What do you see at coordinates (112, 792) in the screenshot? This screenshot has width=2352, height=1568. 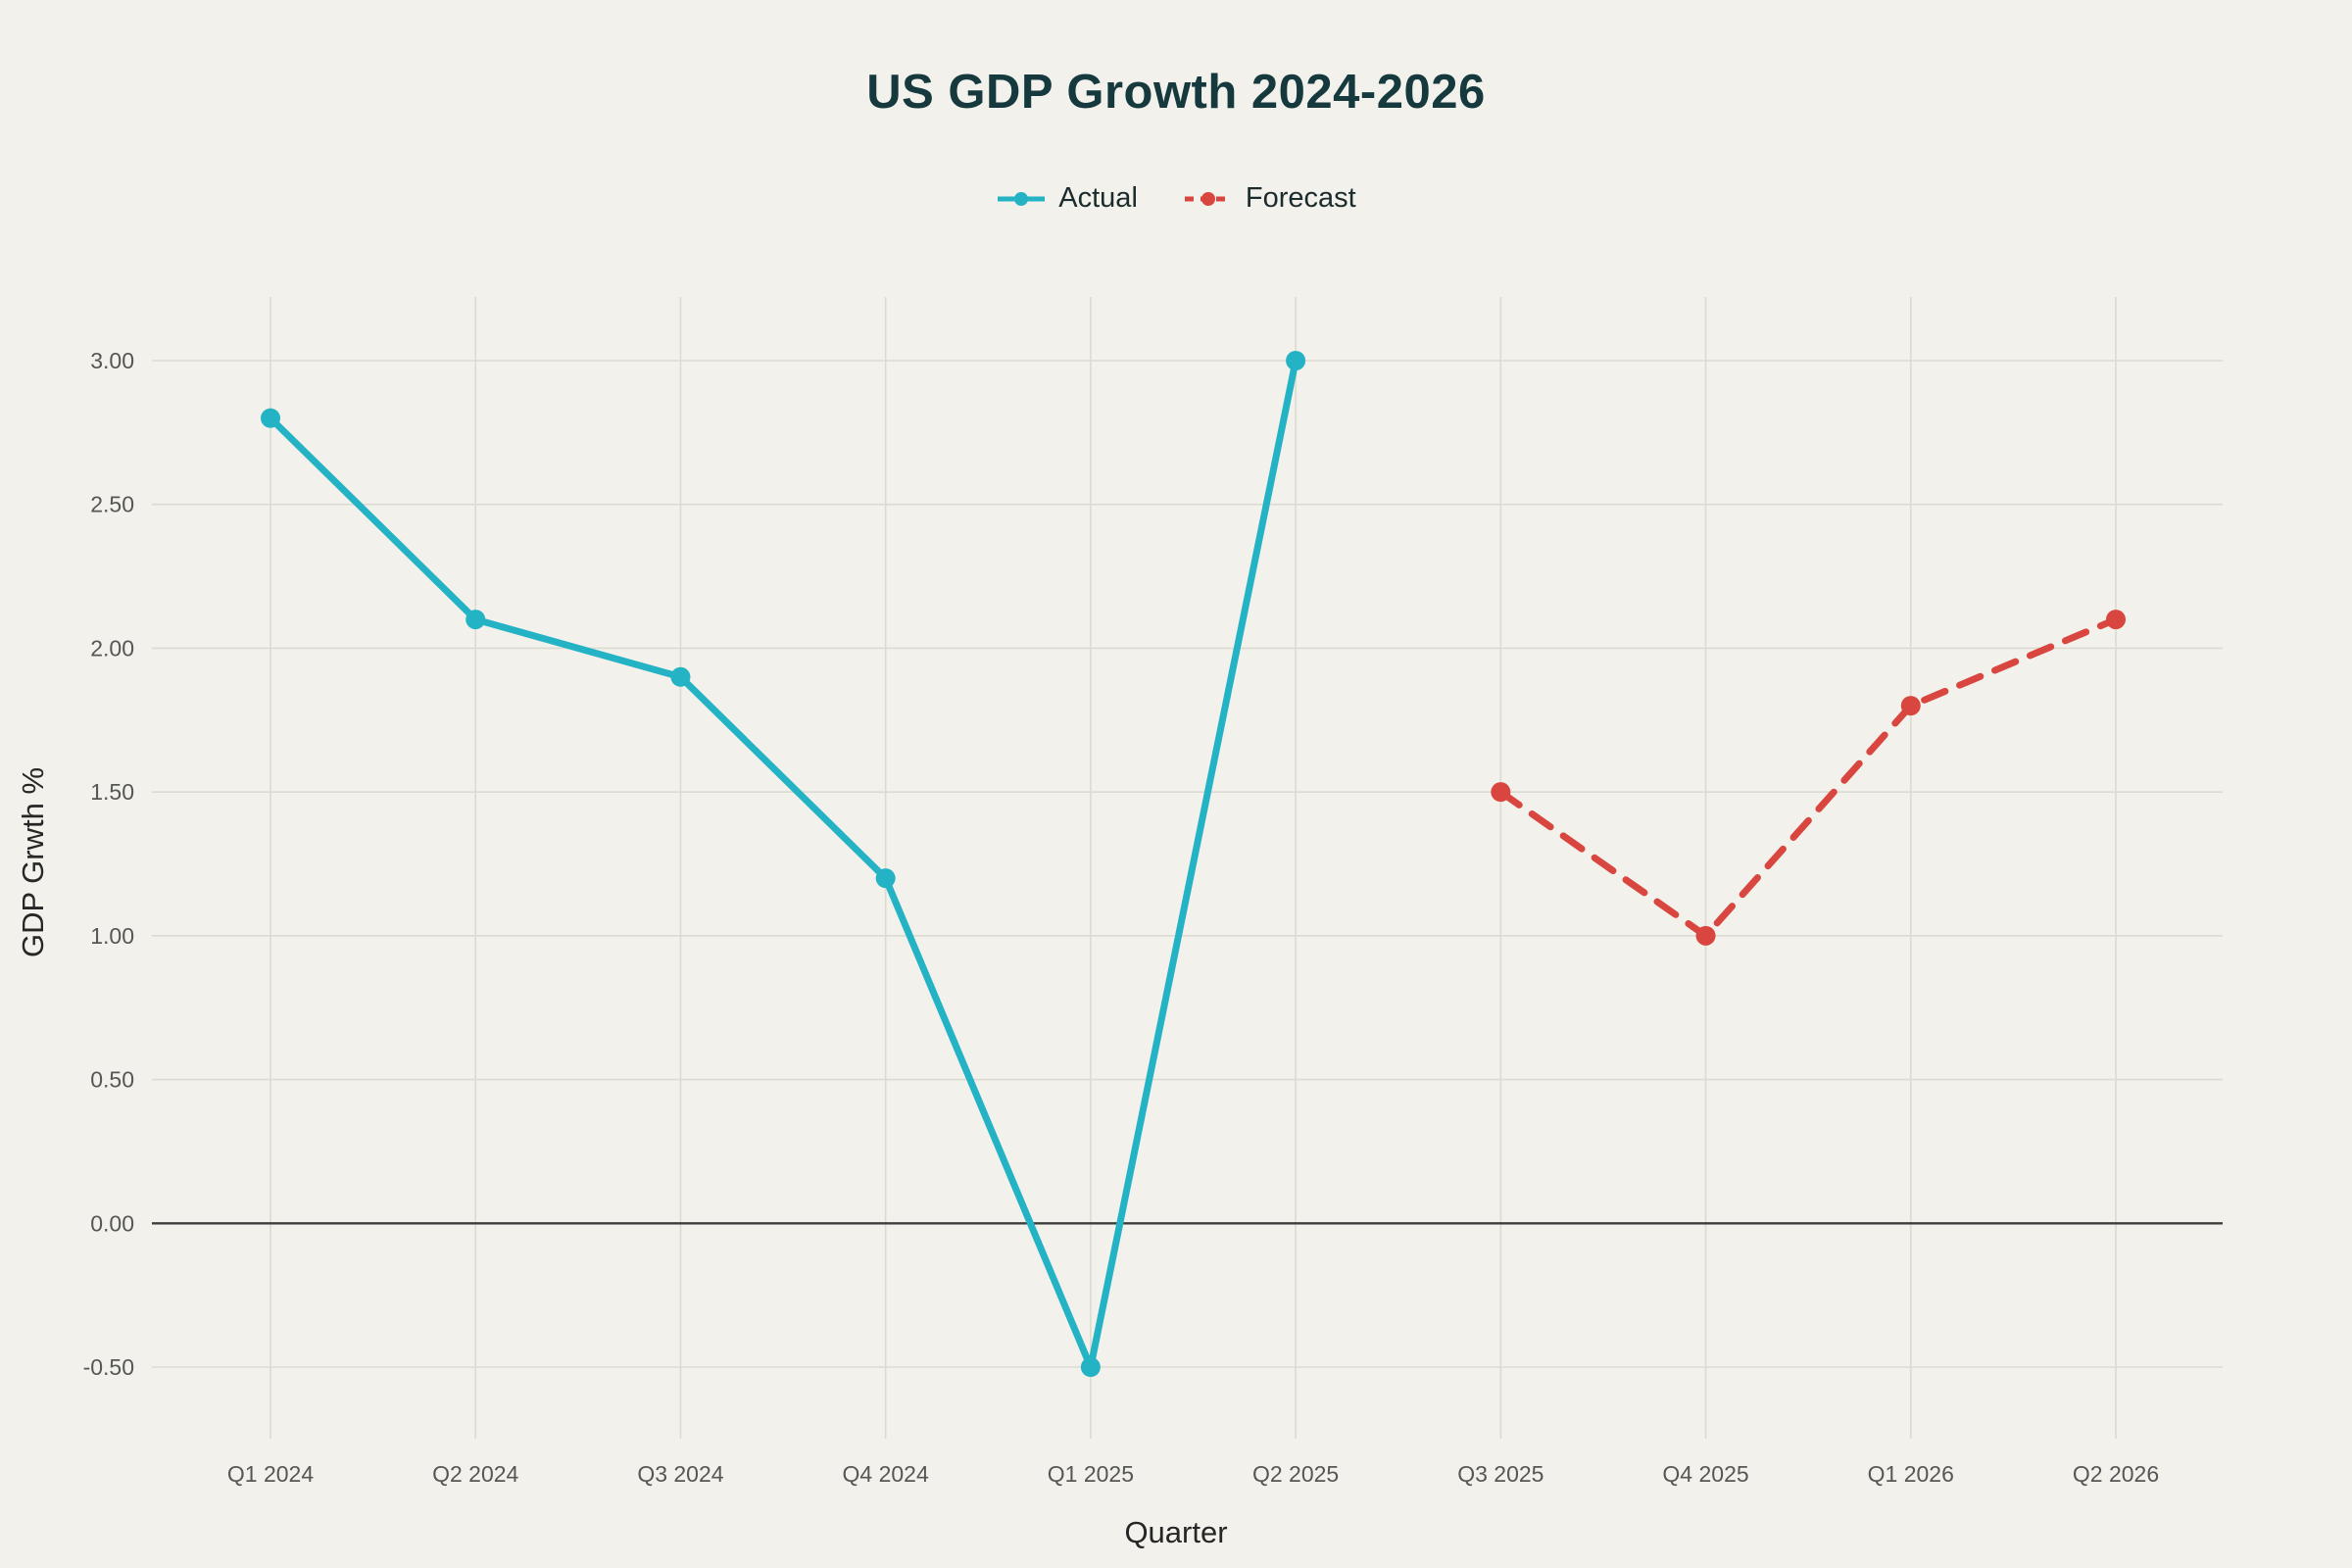 I see `y-tick-label: 1.50` at bounding box center [112, 792].